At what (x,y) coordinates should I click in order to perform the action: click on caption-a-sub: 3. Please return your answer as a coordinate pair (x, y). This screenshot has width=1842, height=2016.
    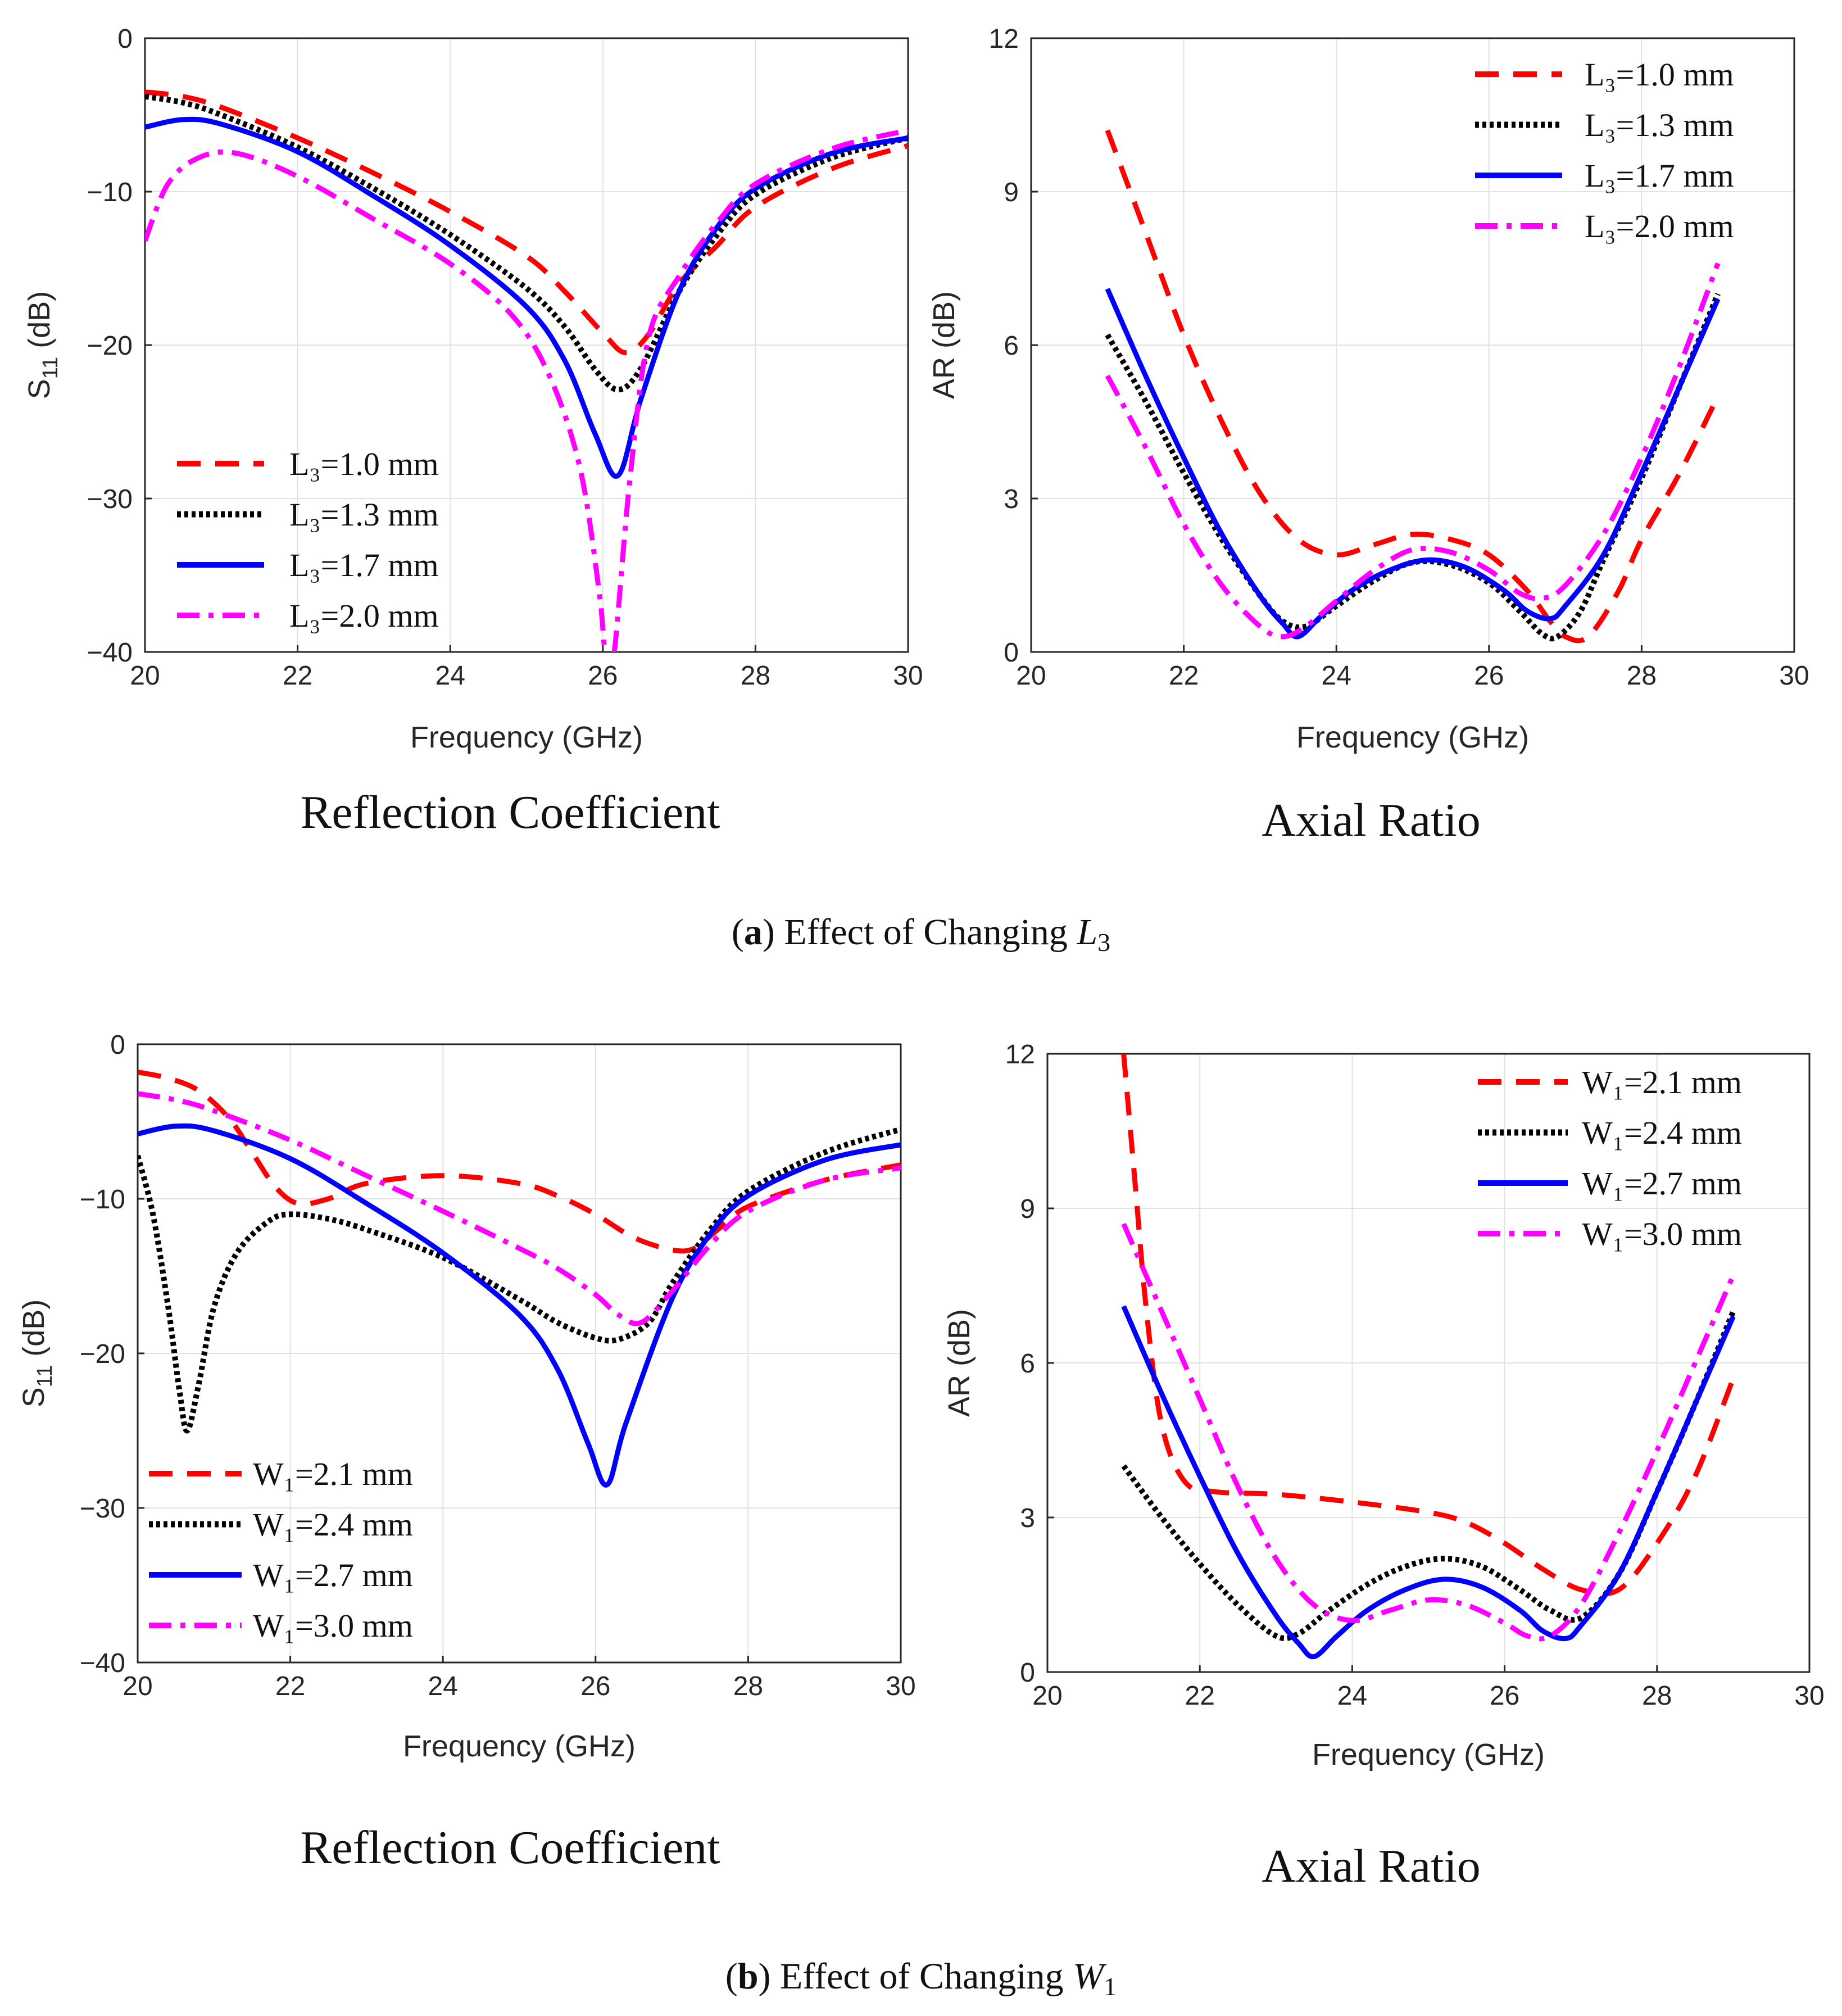
    Looking at the image, I should click on (1103, 942).